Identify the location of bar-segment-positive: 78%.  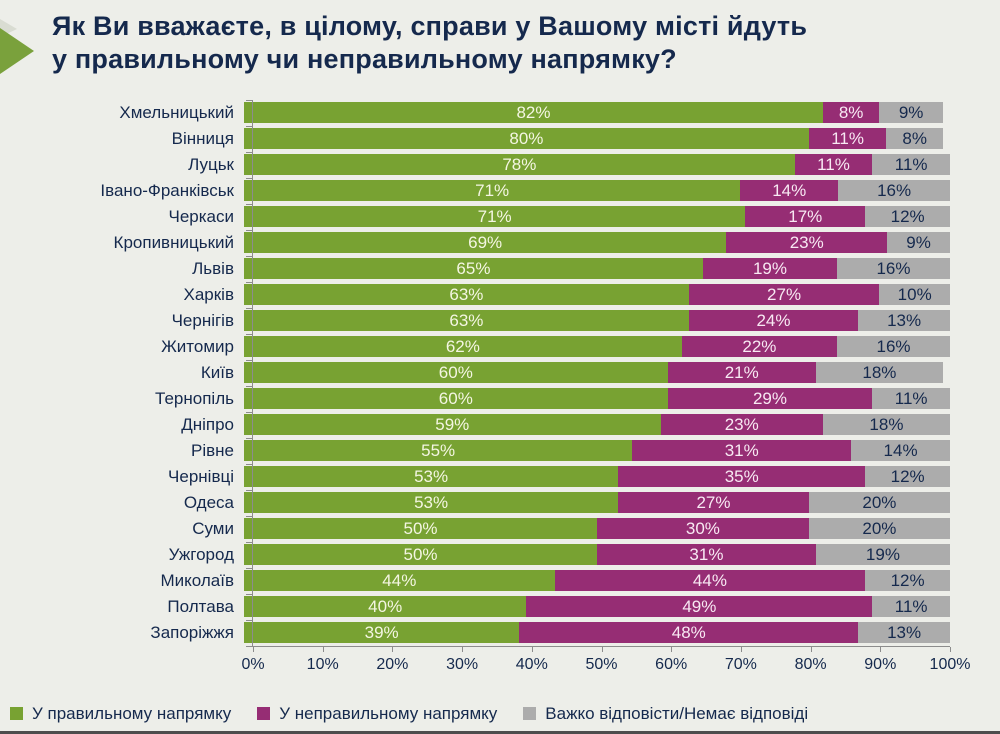
(519, 165).